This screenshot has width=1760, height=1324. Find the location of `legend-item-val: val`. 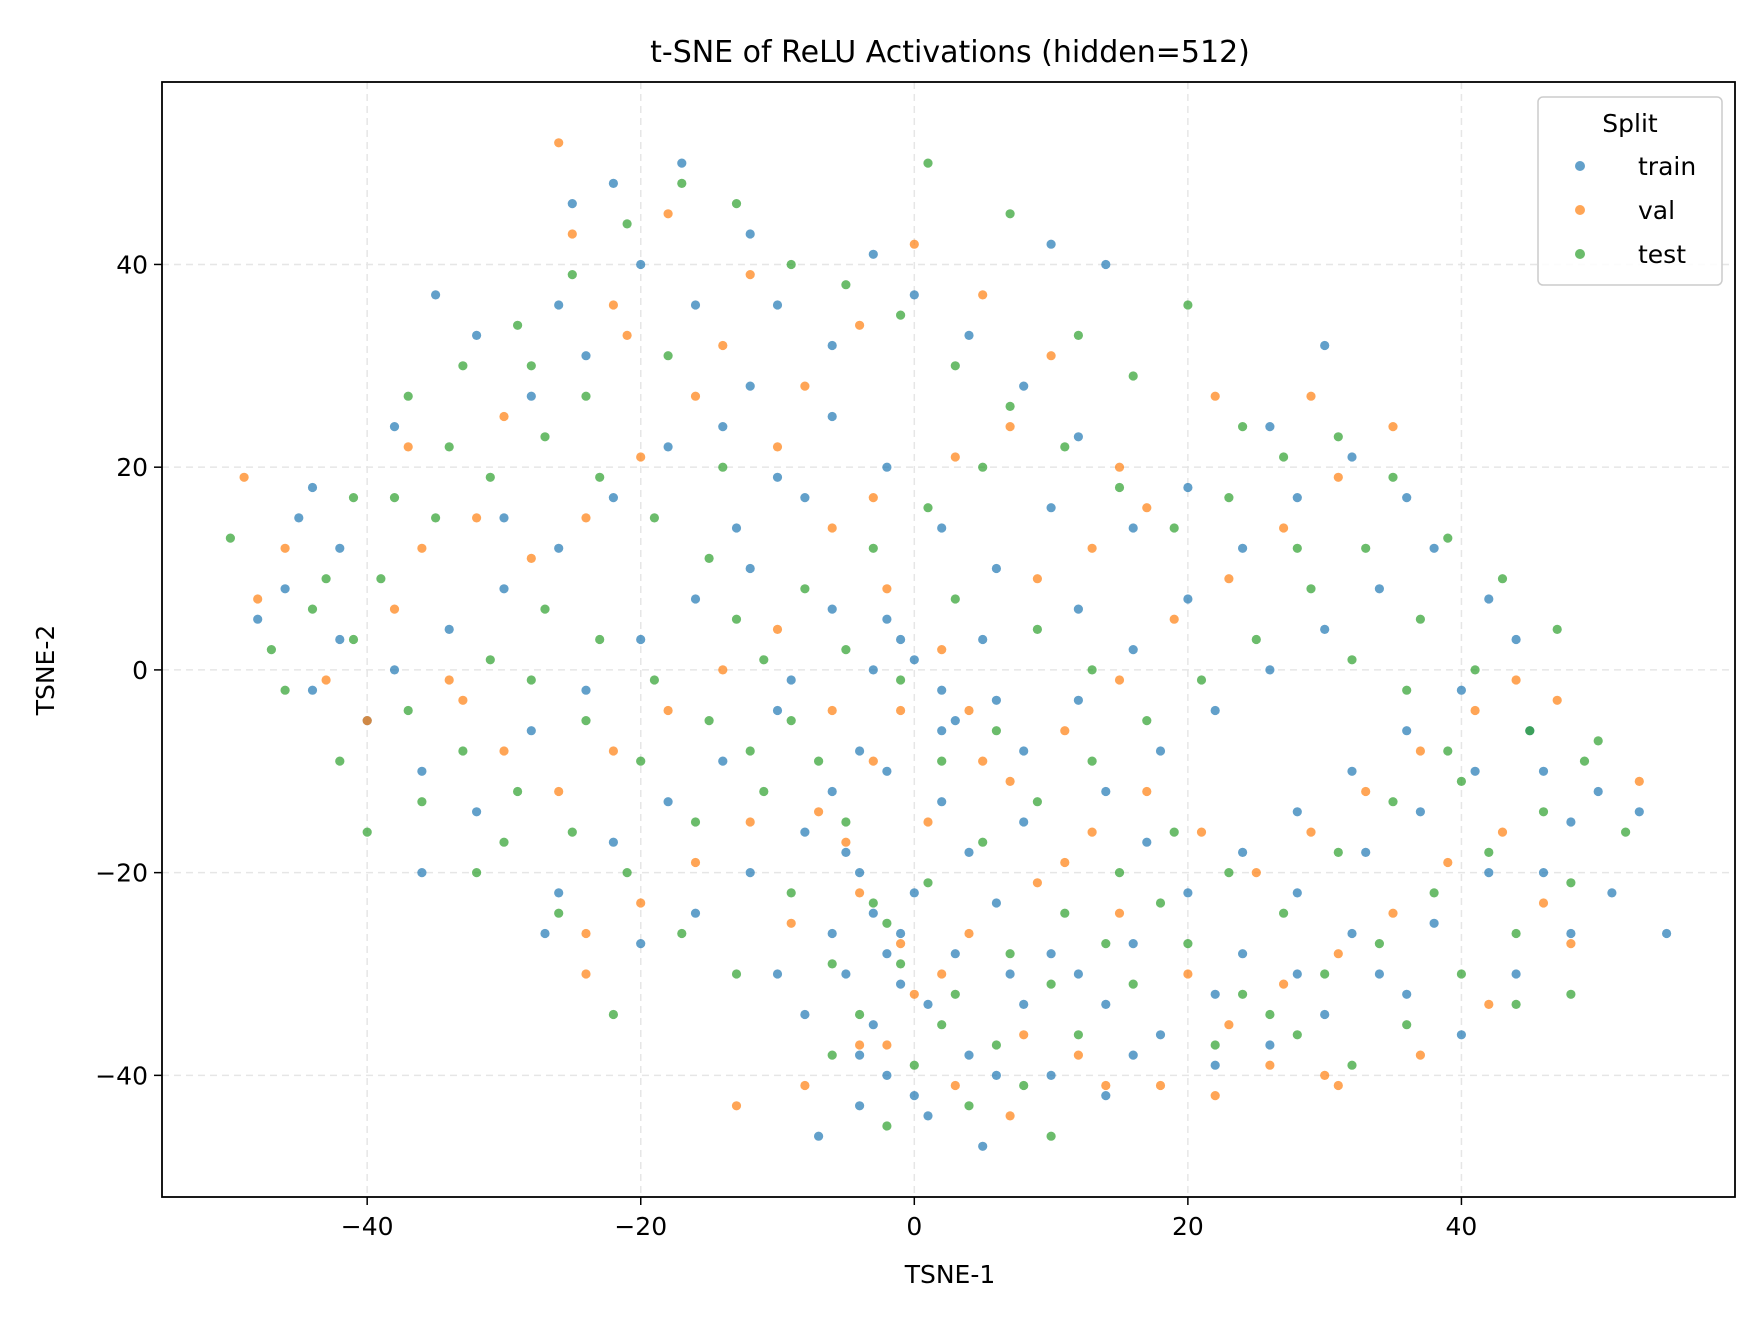

legend-item-val: val is located at coordinates (1625, 210).